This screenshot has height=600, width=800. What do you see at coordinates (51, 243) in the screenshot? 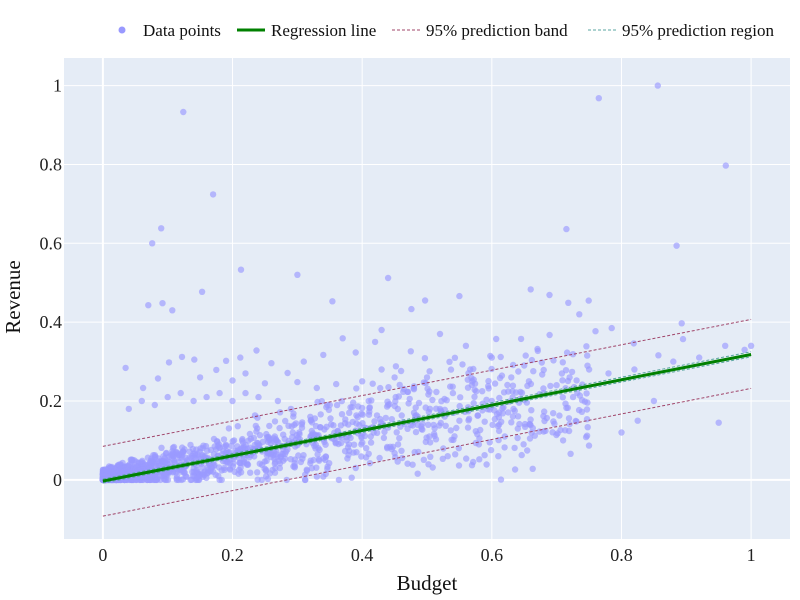
I see `y-tick-label: 0.6` at bounding box center [51, 243].